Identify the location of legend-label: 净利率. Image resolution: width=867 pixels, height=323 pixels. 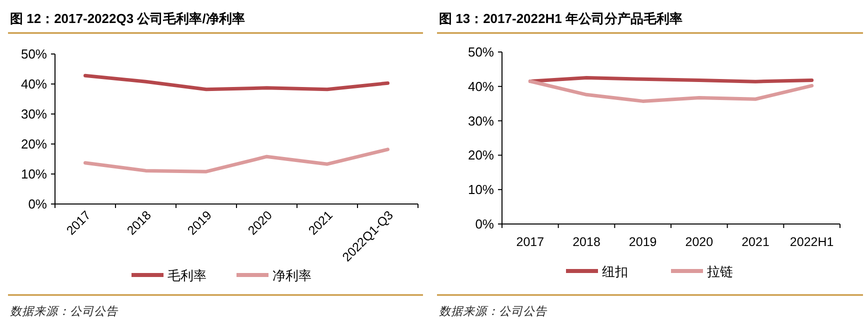
(292, 275).